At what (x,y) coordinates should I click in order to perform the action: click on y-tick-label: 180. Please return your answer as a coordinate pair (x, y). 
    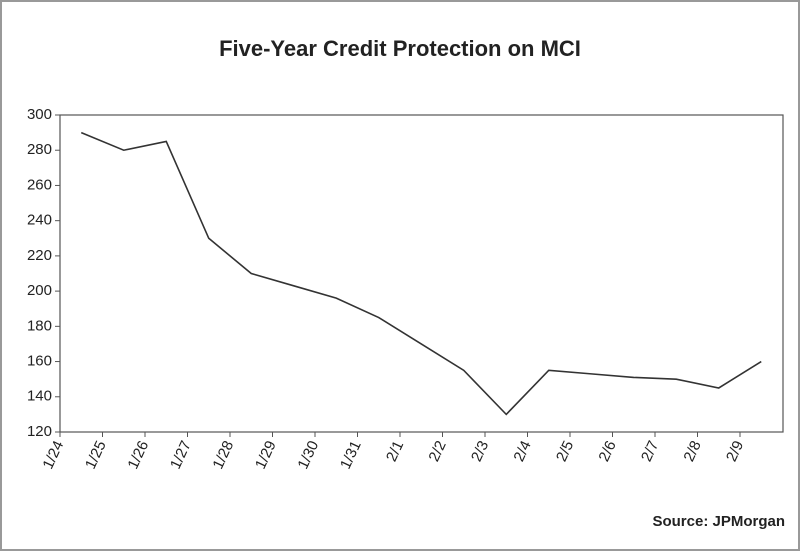
    Looking at the image, I should click on (39, 325).